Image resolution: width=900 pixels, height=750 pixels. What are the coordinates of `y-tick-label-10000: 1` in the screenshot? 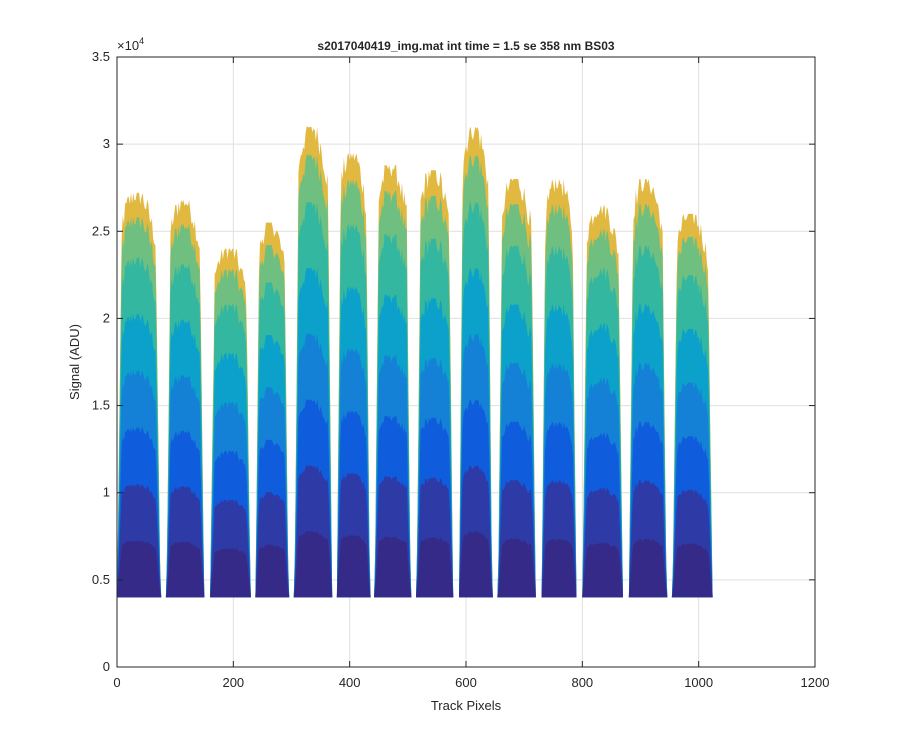 It's located at (106, 492).